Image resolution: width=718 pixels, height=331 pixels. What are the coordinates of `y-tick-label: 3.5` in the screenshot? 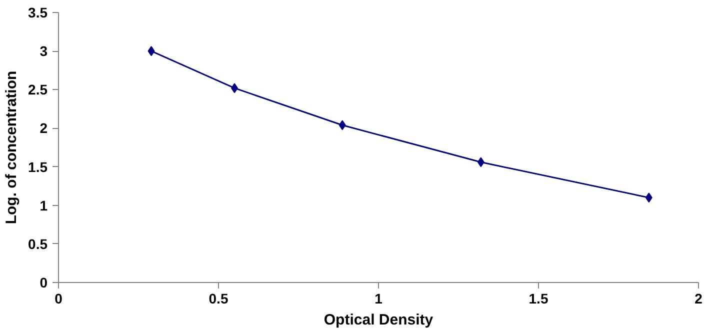 It's located at (38, 12).